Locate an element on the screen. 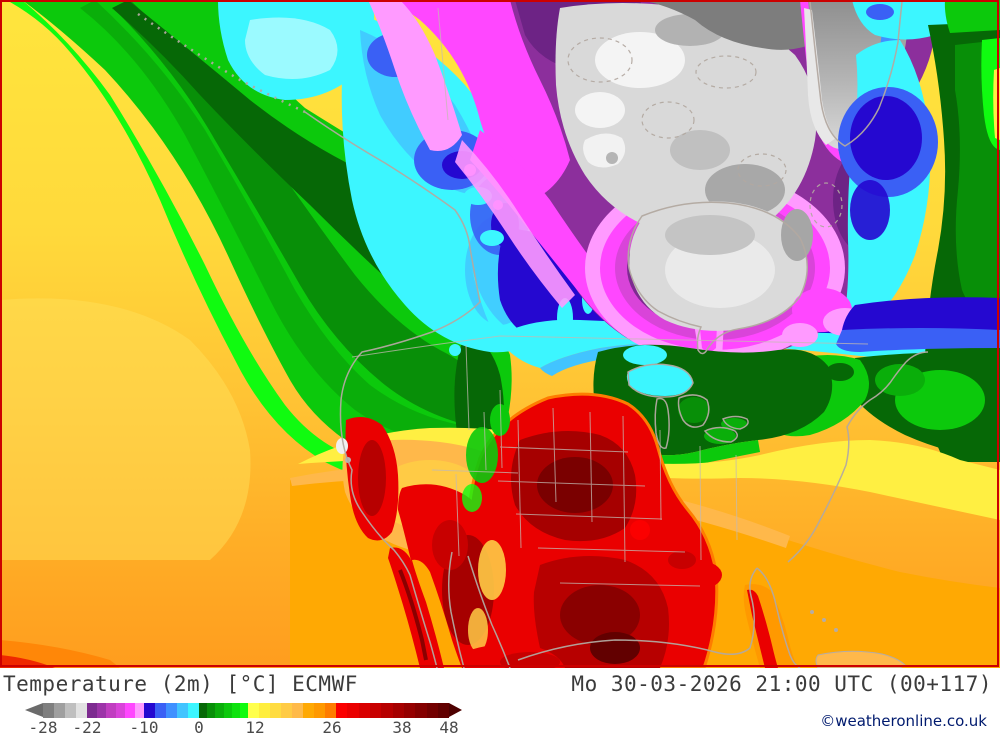 The height and width of the screenshot is (733, 1000). colorbar-tick: -28 is located at coordinates (43, 725).